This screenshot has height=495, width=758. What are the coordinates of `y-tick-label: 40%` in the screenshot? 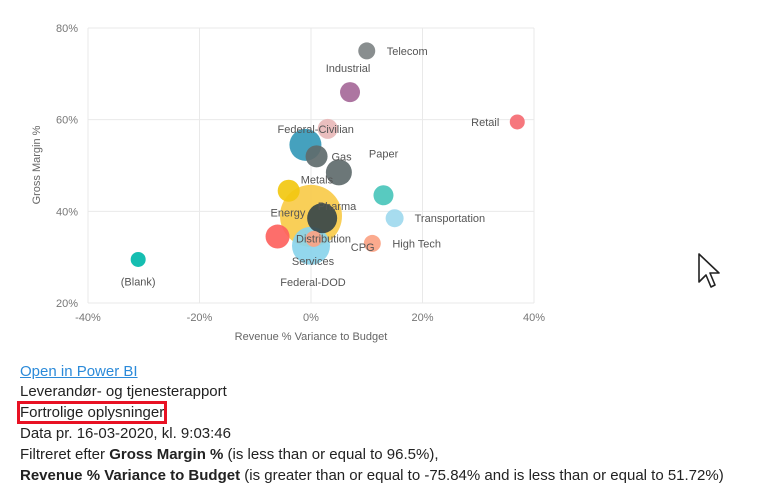 It's located at (67, 212).